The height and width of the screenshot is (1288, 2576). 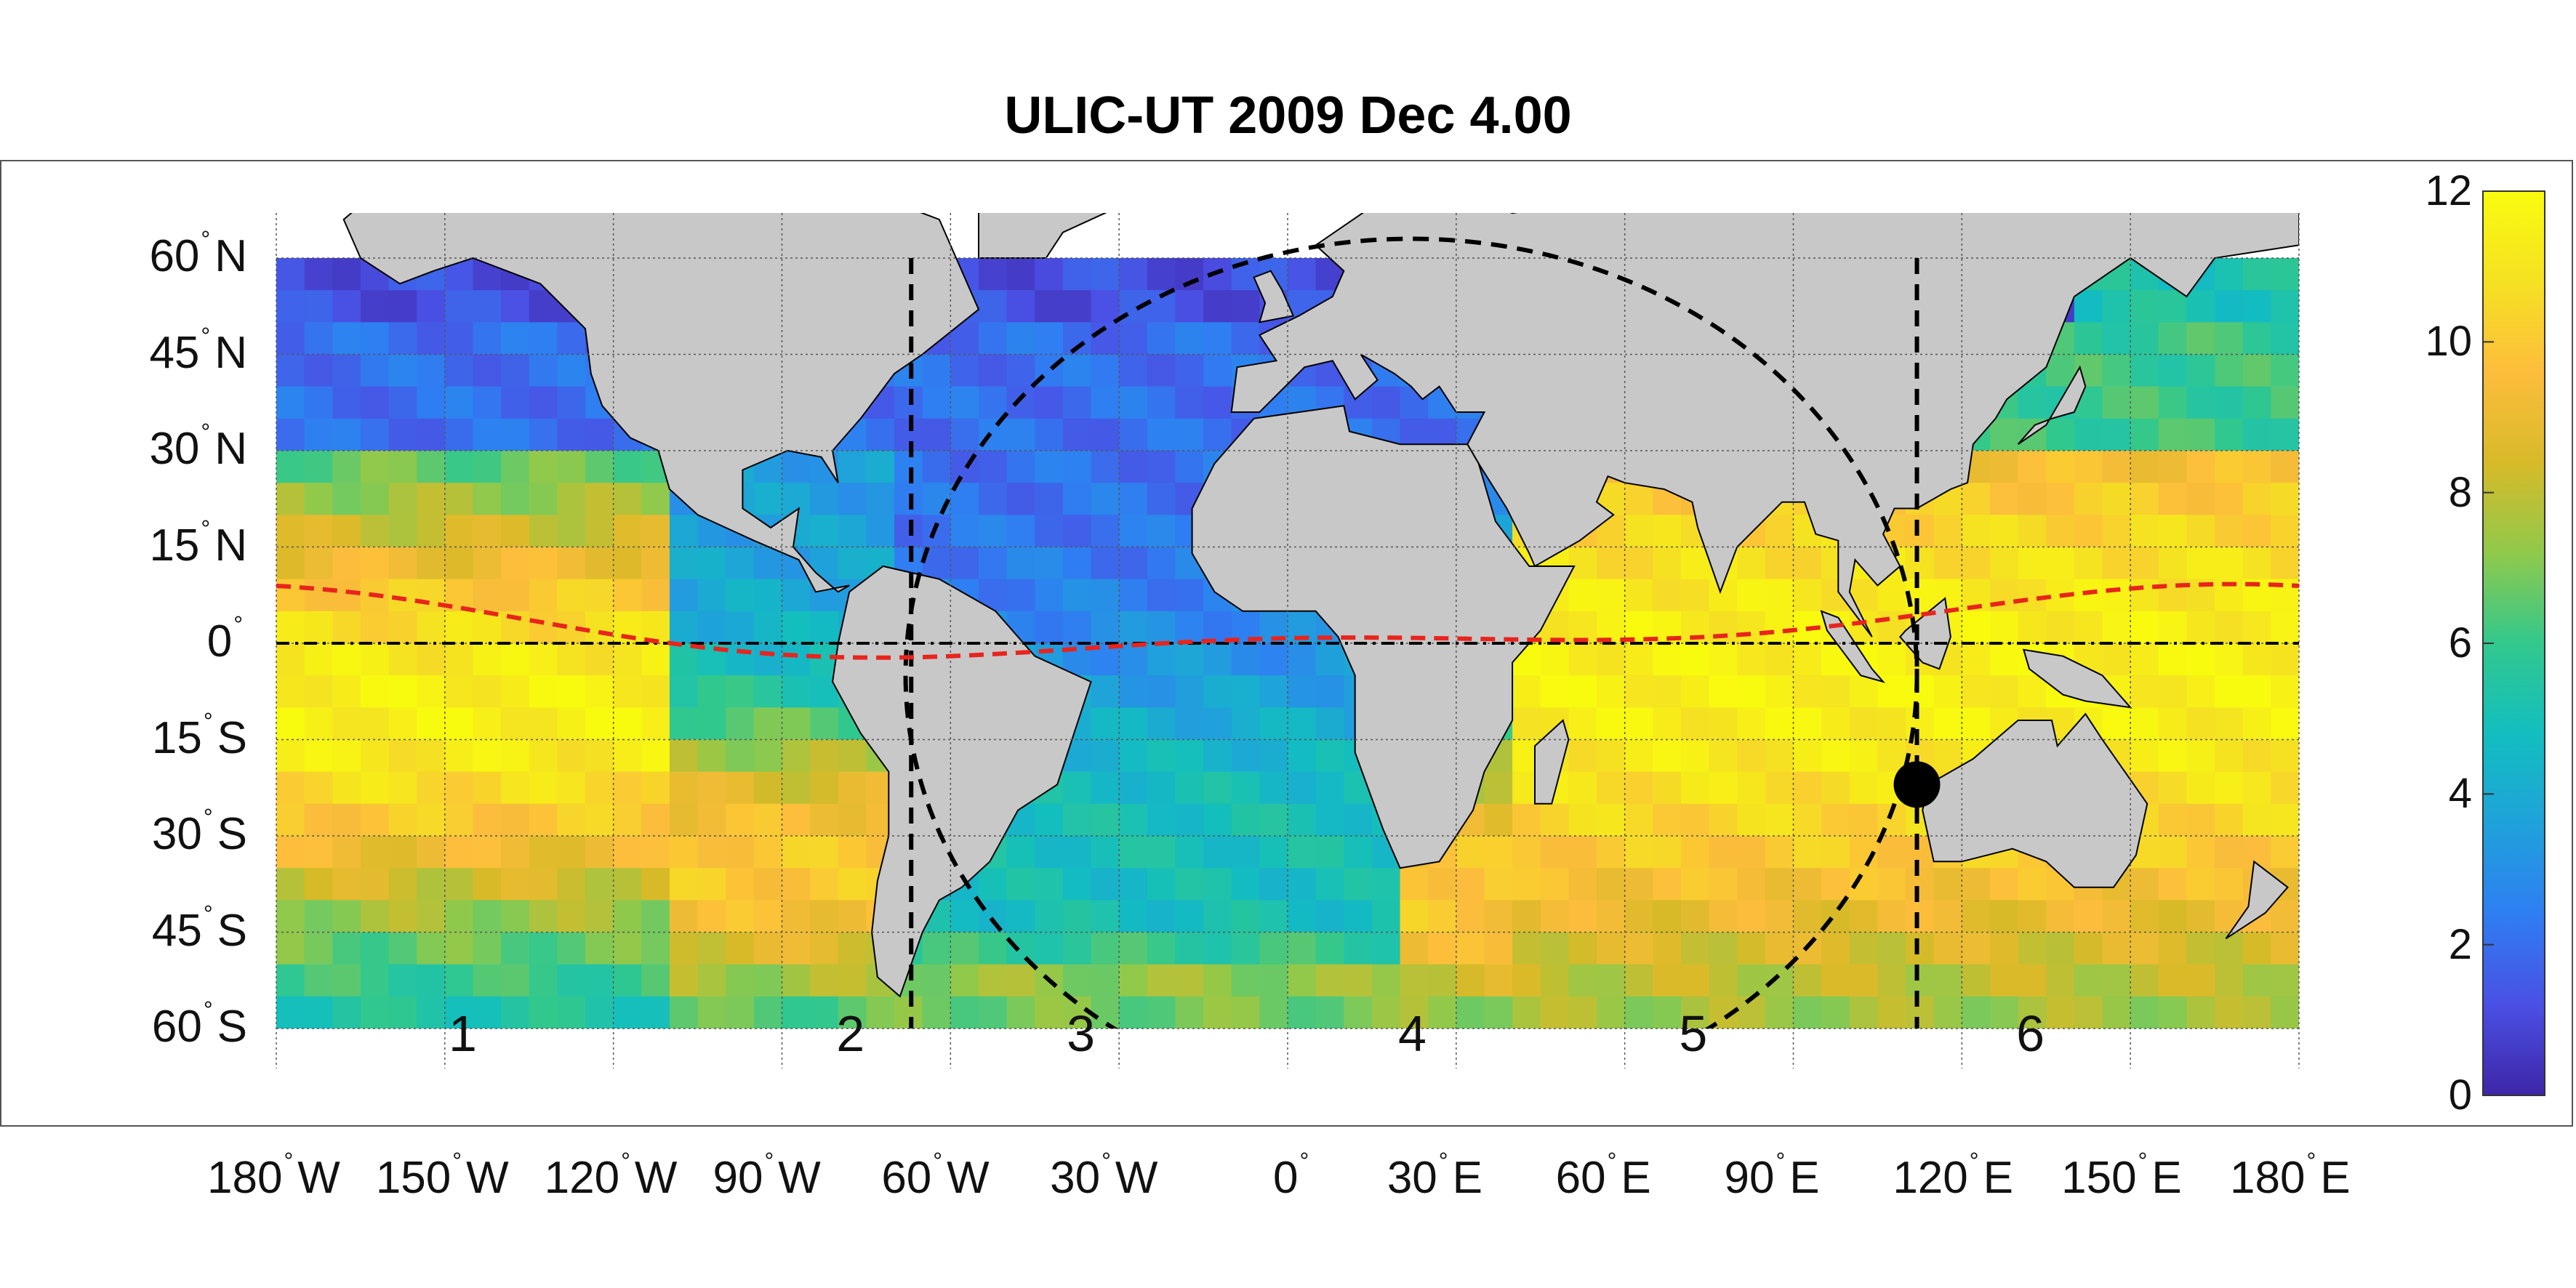 I want to click on land-uk, so click(x=1274, y=296).